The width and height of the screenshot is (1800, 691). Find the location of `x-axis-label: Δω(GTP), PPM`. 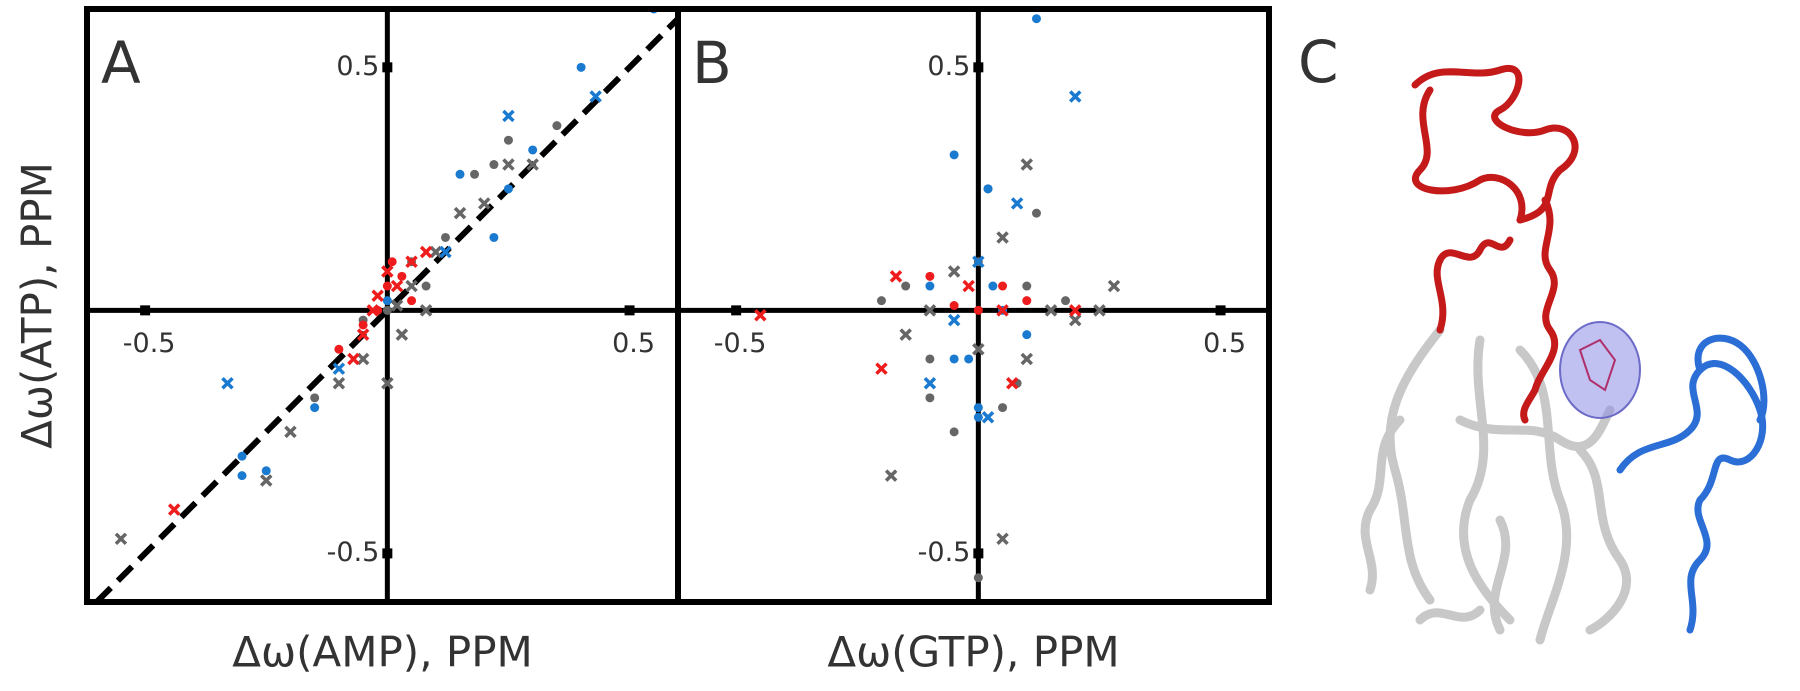

x-axis-label: Δω(GTP), PPM is located at coordinates (973, 652).